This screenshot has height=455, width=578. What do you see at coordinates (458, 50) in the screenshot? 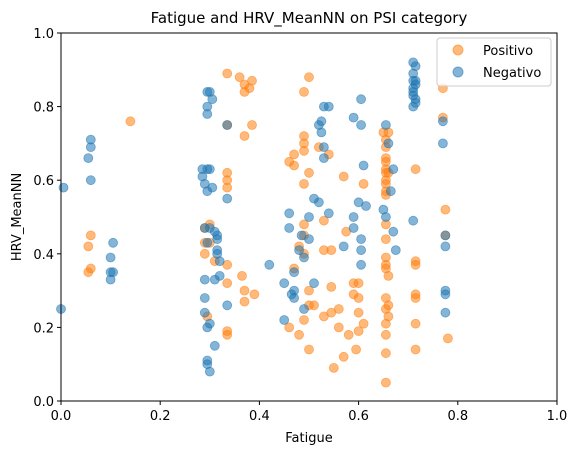
I see `legend-marker-positivo` at bounding box center [458, 50].